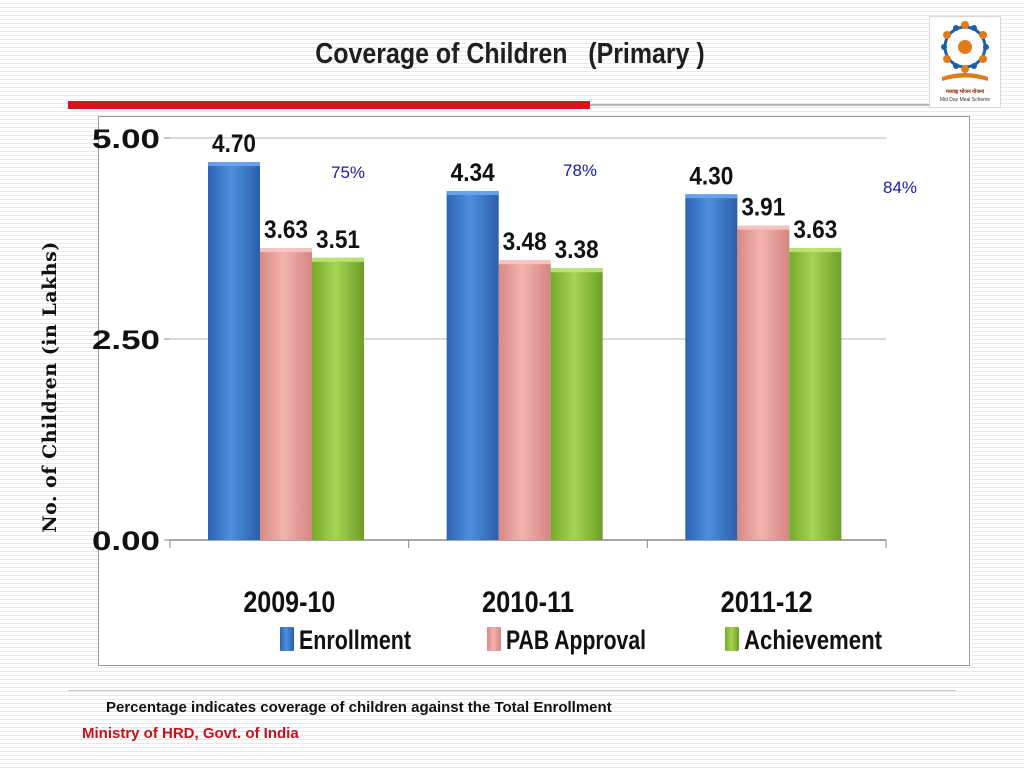  I want to click on logo-caption-hindi: मध्याह्न भोजन योजना, so click(965, 92).